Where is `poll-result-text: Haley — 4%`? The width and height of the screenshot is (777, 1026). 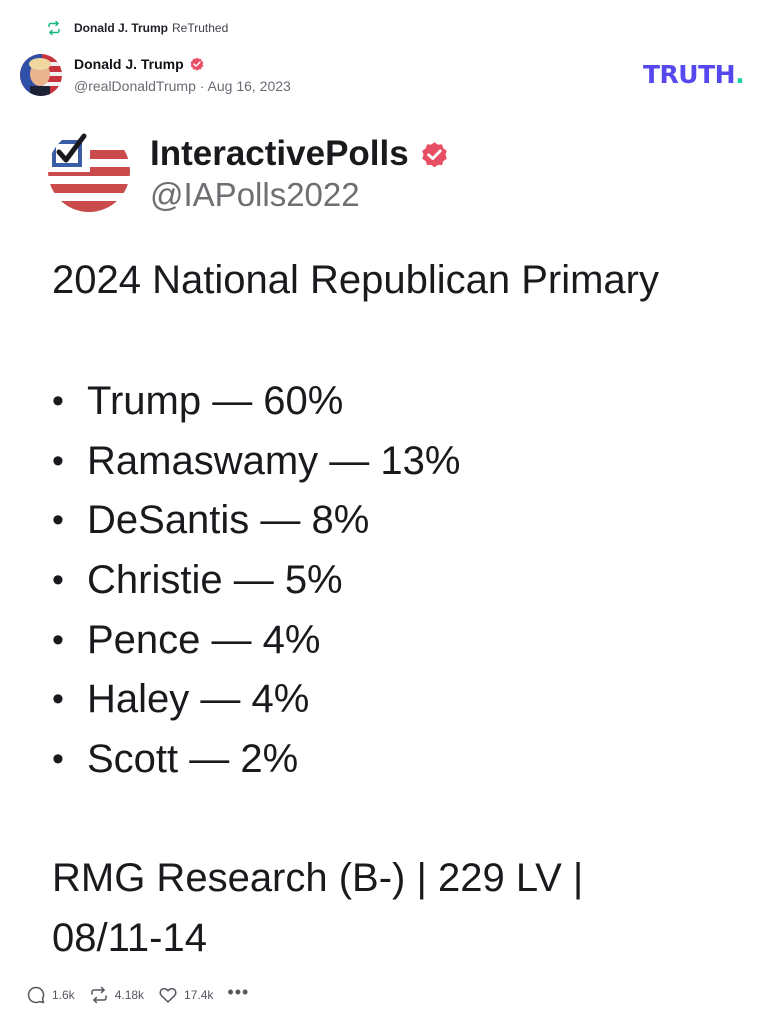 poll-result-text: Haley — 4% is located at coordinates (198, 699).